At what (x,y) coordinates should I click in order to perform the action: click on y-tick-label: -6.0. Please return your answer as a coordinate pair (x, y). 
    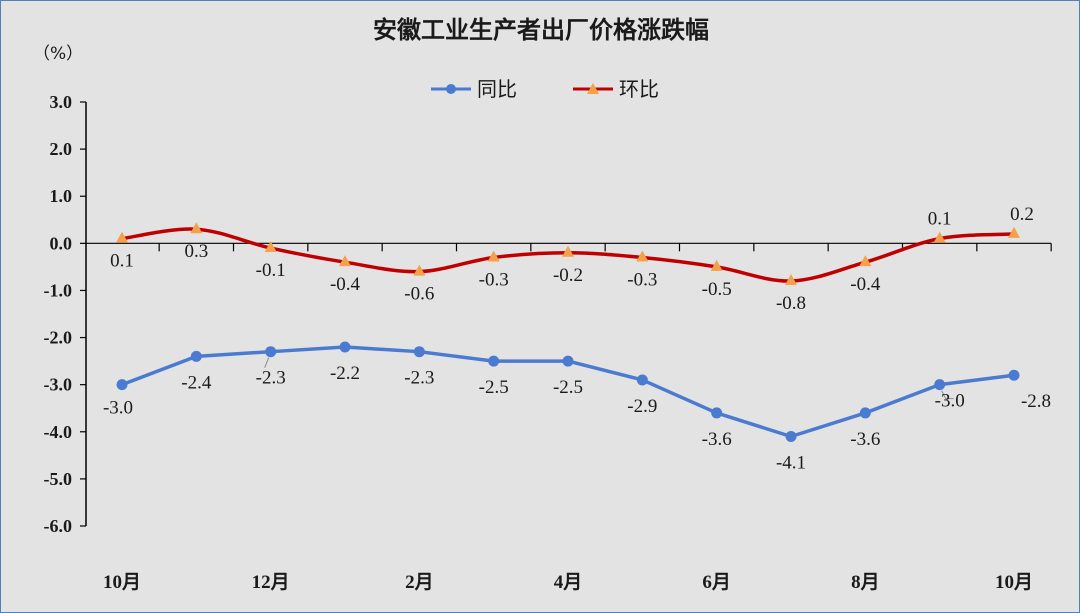
    Looking at the image, I should click on (58, 526).